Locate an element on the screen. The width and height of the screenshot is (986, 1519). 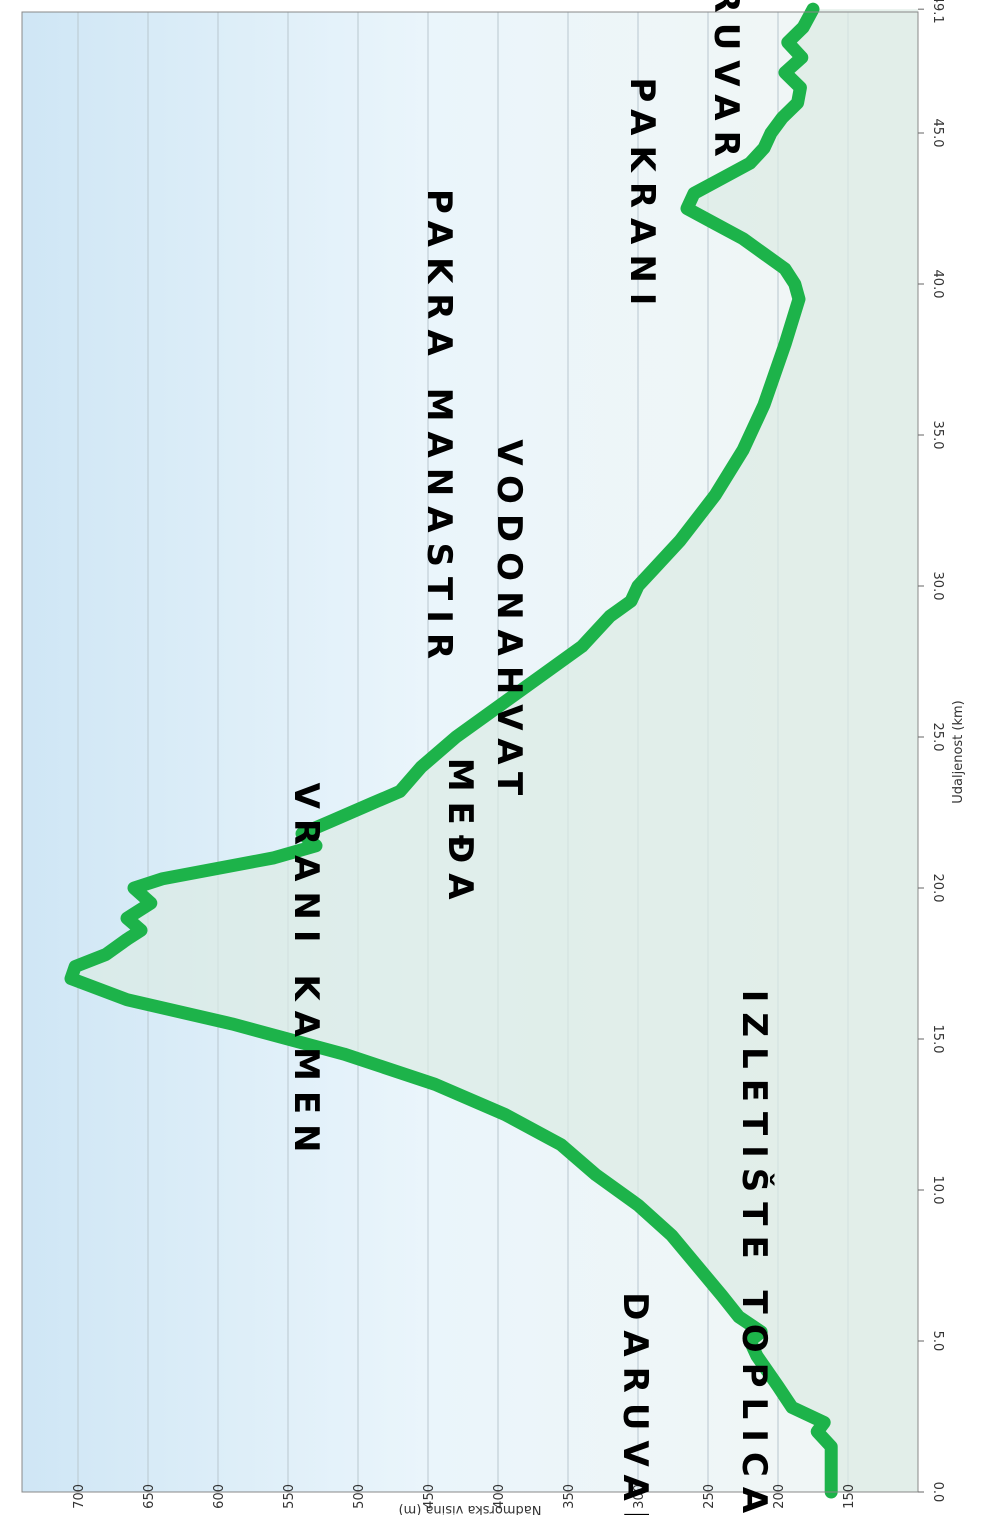
x-tick-label: 40.0 is located at coordinates (937, 284).